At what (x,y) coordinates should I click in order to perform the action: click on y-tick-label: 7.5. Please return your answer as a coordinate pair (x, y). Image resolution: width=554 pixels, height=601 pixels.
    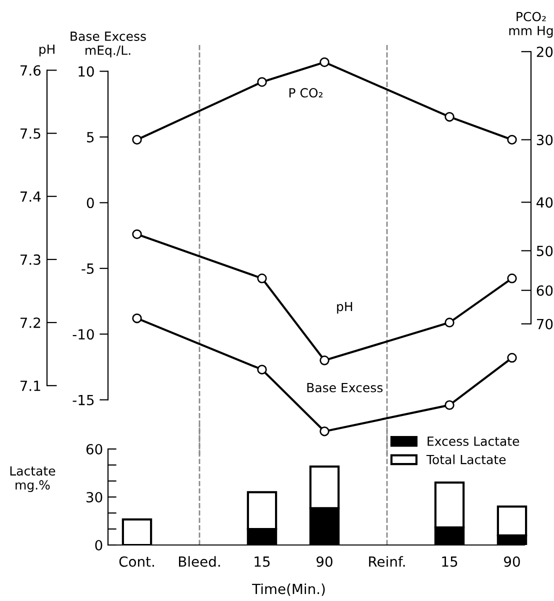
    Looking at the image, I should click on (30, 133).